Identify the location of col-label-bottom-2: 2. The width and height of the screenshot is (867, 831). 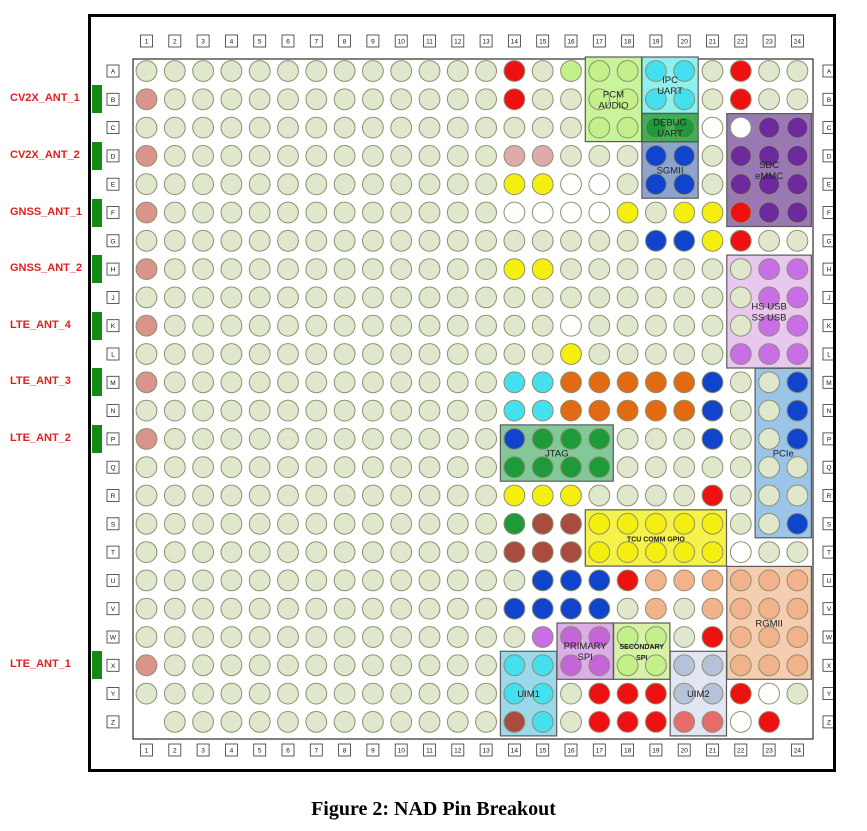
(175, 751).